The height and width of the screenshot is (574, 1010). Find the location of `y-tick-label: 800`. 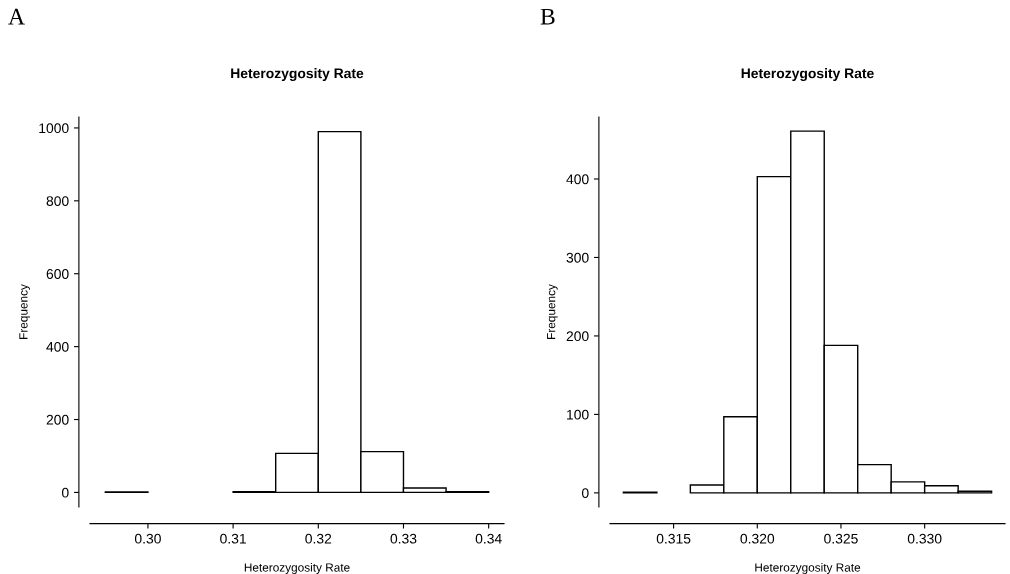

y-tick-label: 800 is located at coordinates (57, 201).